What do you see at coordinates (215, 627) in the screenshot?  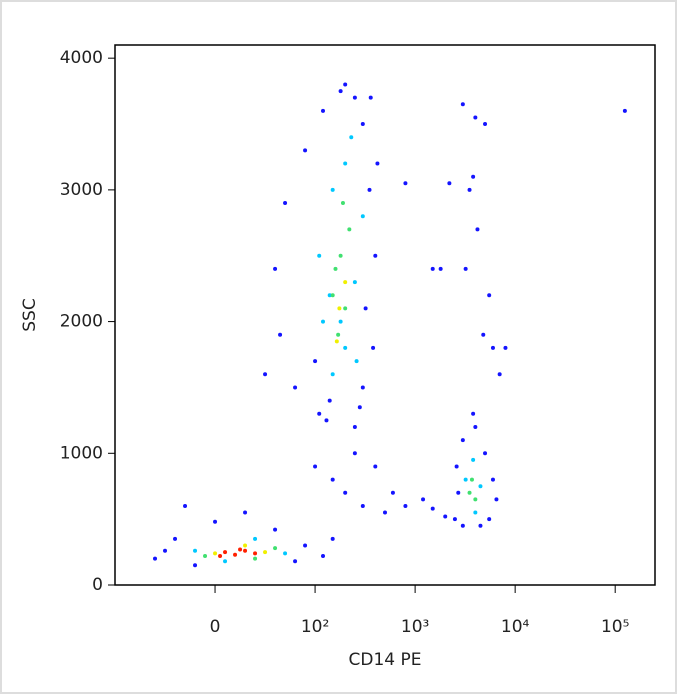 I see `x-tick-label: 0` at bounding box center [215, 627].